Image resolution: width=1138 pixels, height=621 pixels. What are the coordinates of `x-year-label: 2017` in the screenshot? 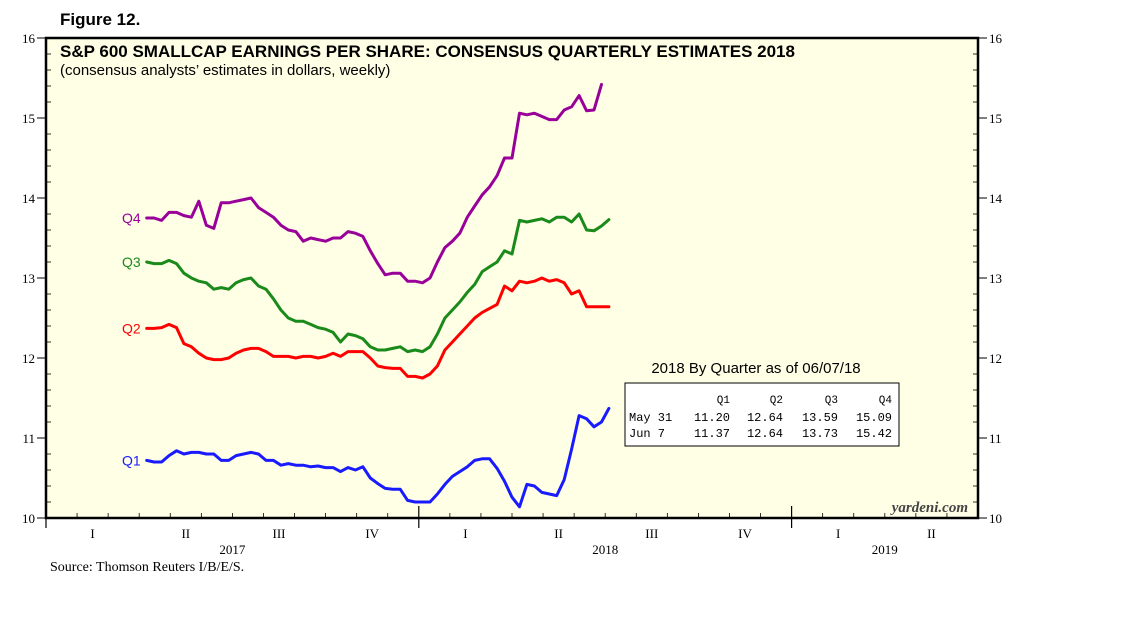 It's located at (232, 549).